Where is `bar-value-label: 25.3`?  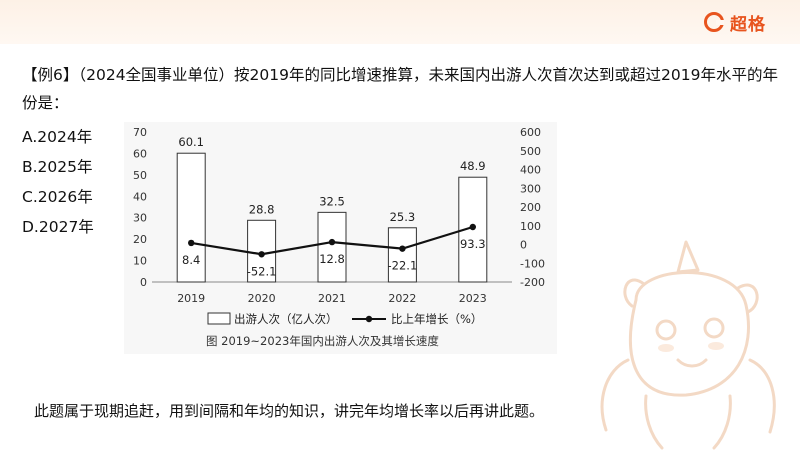 bar-value-label: 25.3 is located at coordinates (403, 217).